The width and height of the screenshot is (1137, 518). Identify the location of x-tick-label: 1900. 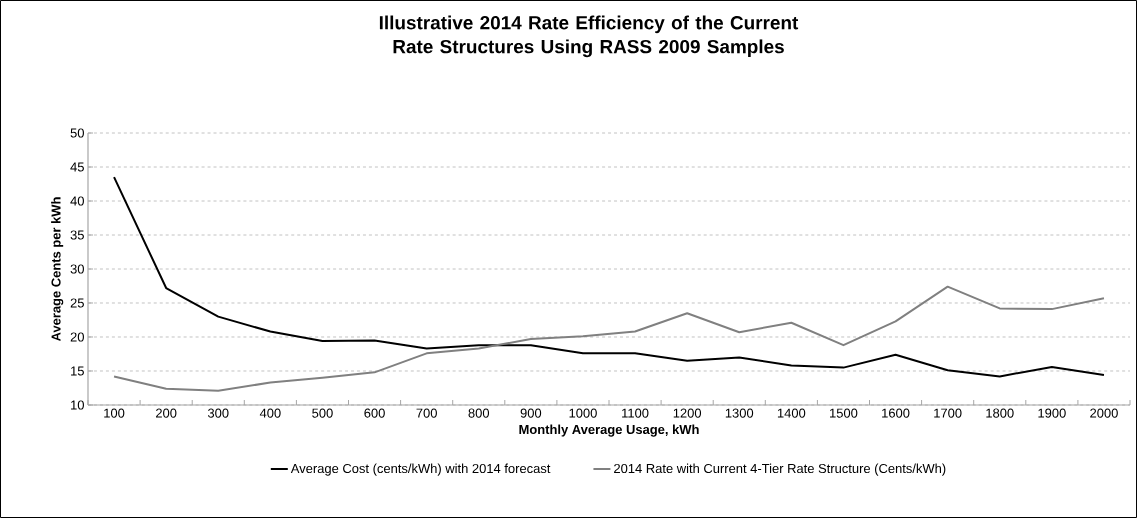
(1052, 413).